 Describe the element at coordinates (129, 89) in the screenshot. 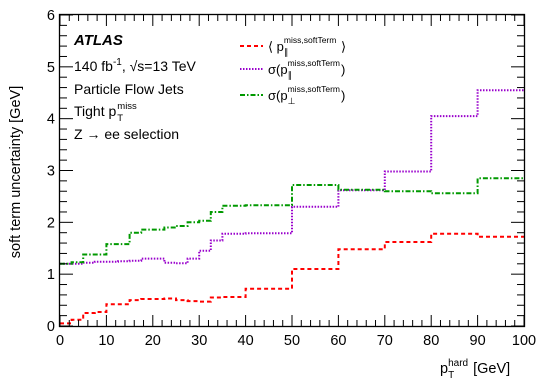

I see `jet-type-label: Particle Flow Jets` at that location.